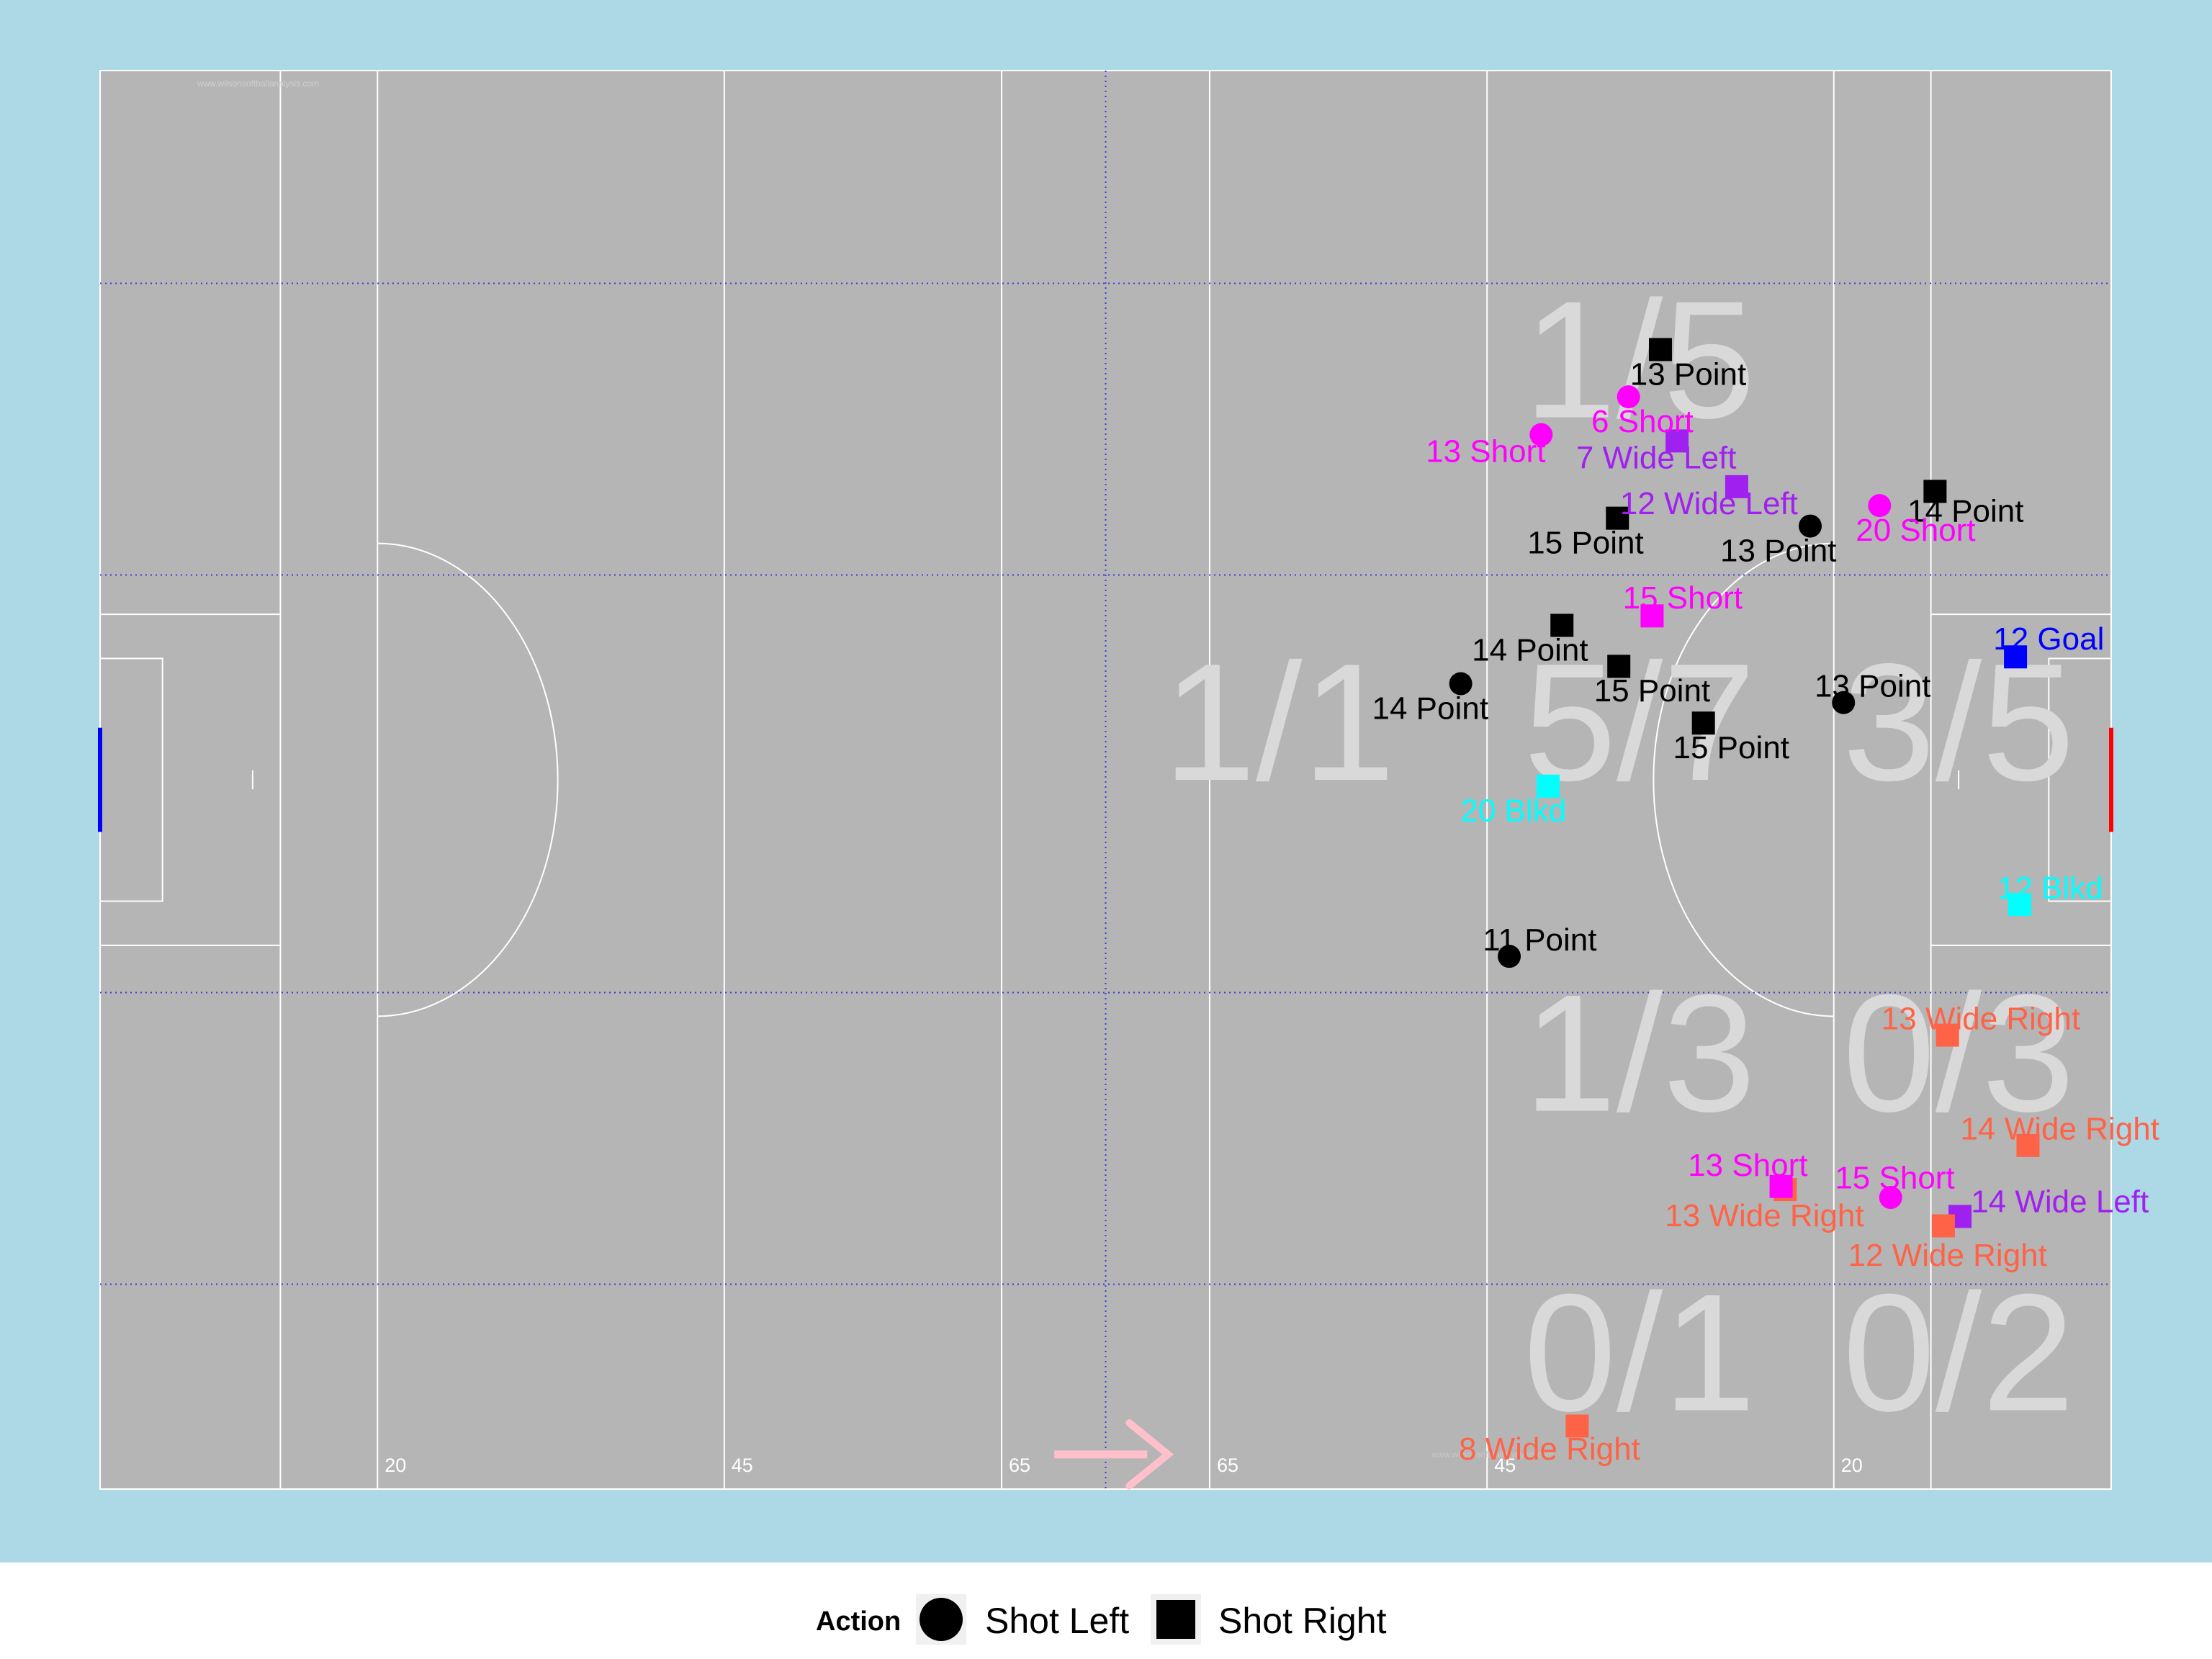 The image size is (2212, 1659). Describe the element at coordinates (2060, 1201) in the screenshot. I see `shot-label-24: 14 Wide Left` at that location.